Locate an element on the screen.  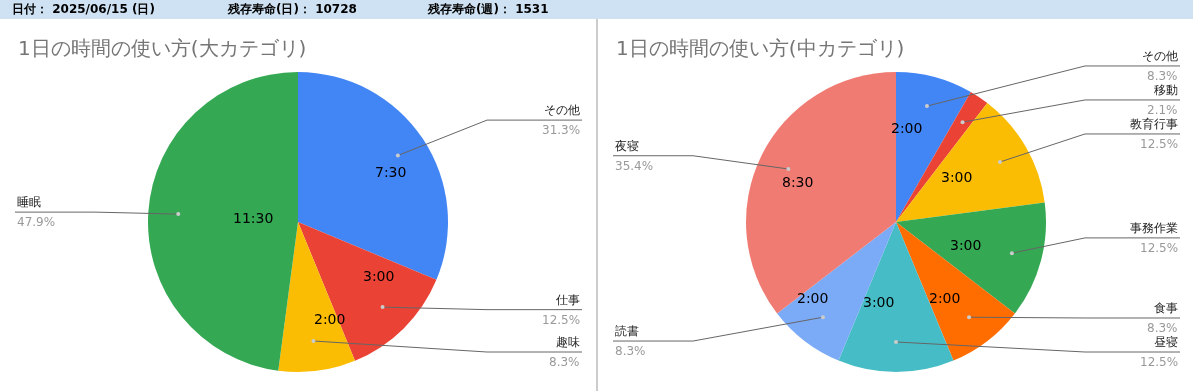
data-label: 47.9% is located at coordinates (36, 222).